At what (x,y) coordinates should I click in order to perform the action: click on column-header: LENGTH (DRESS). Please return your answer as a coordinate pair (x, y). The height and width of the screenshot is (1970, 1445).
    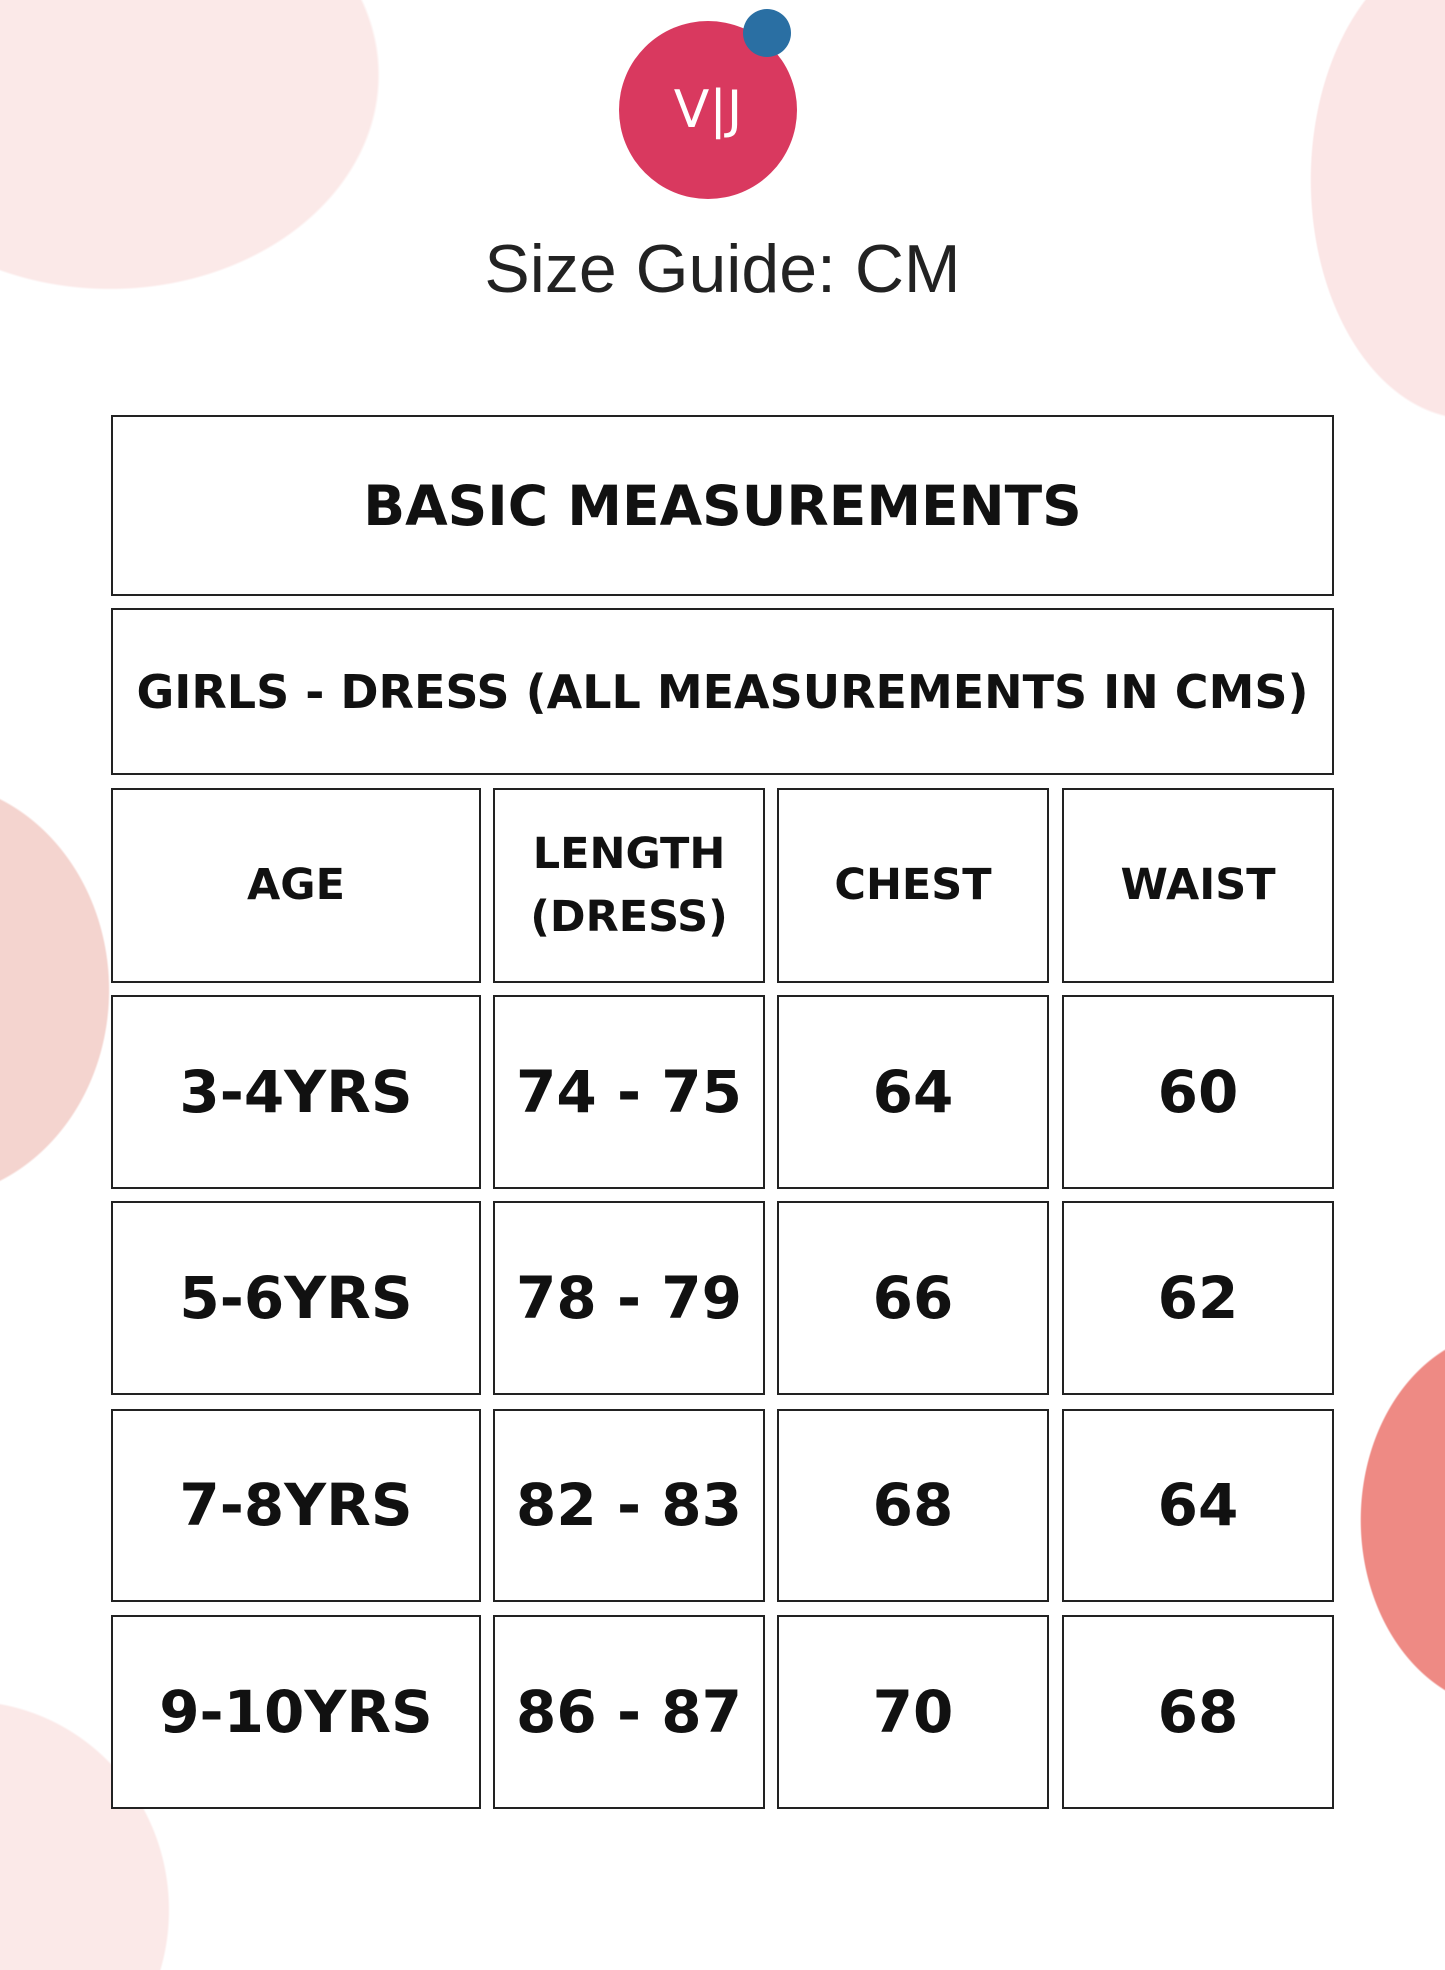
    Looking at the image, I should click on (629, 885).